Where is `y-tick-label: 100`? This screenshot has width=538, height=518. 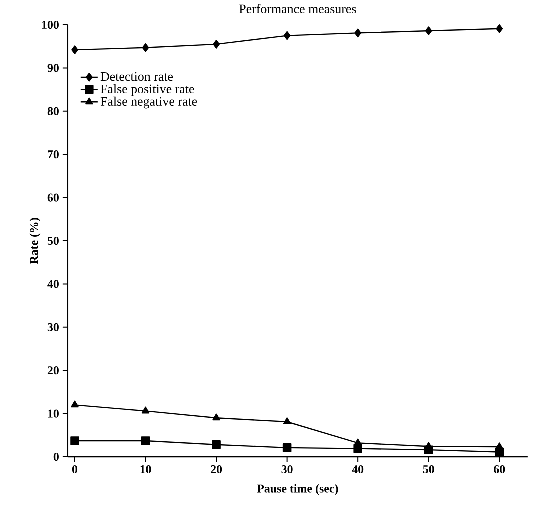
y-tick-label: 100 is located at coordinates (50, 25).